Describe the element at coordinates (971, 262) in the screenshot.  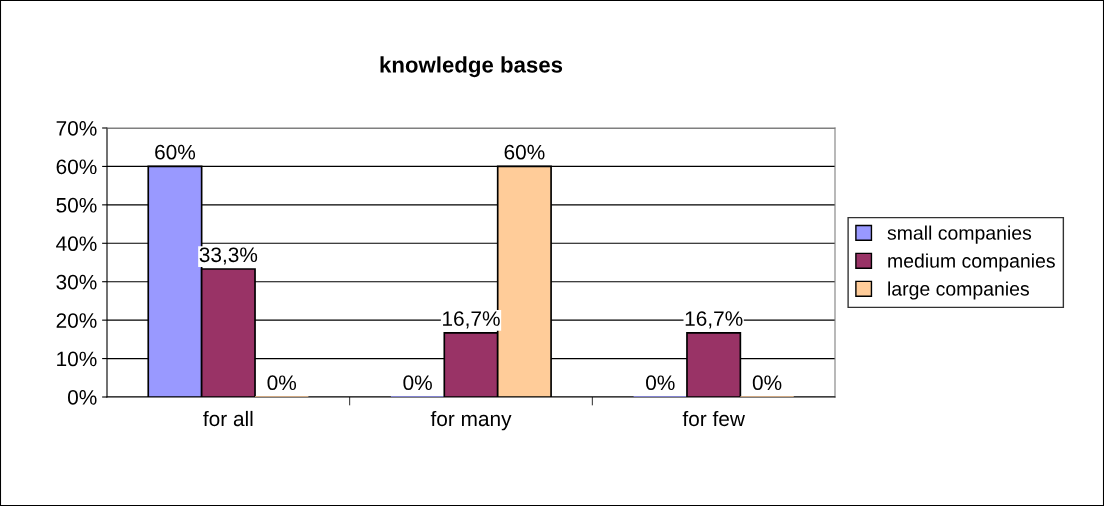
I see `legend-label: medium companies` at that location.